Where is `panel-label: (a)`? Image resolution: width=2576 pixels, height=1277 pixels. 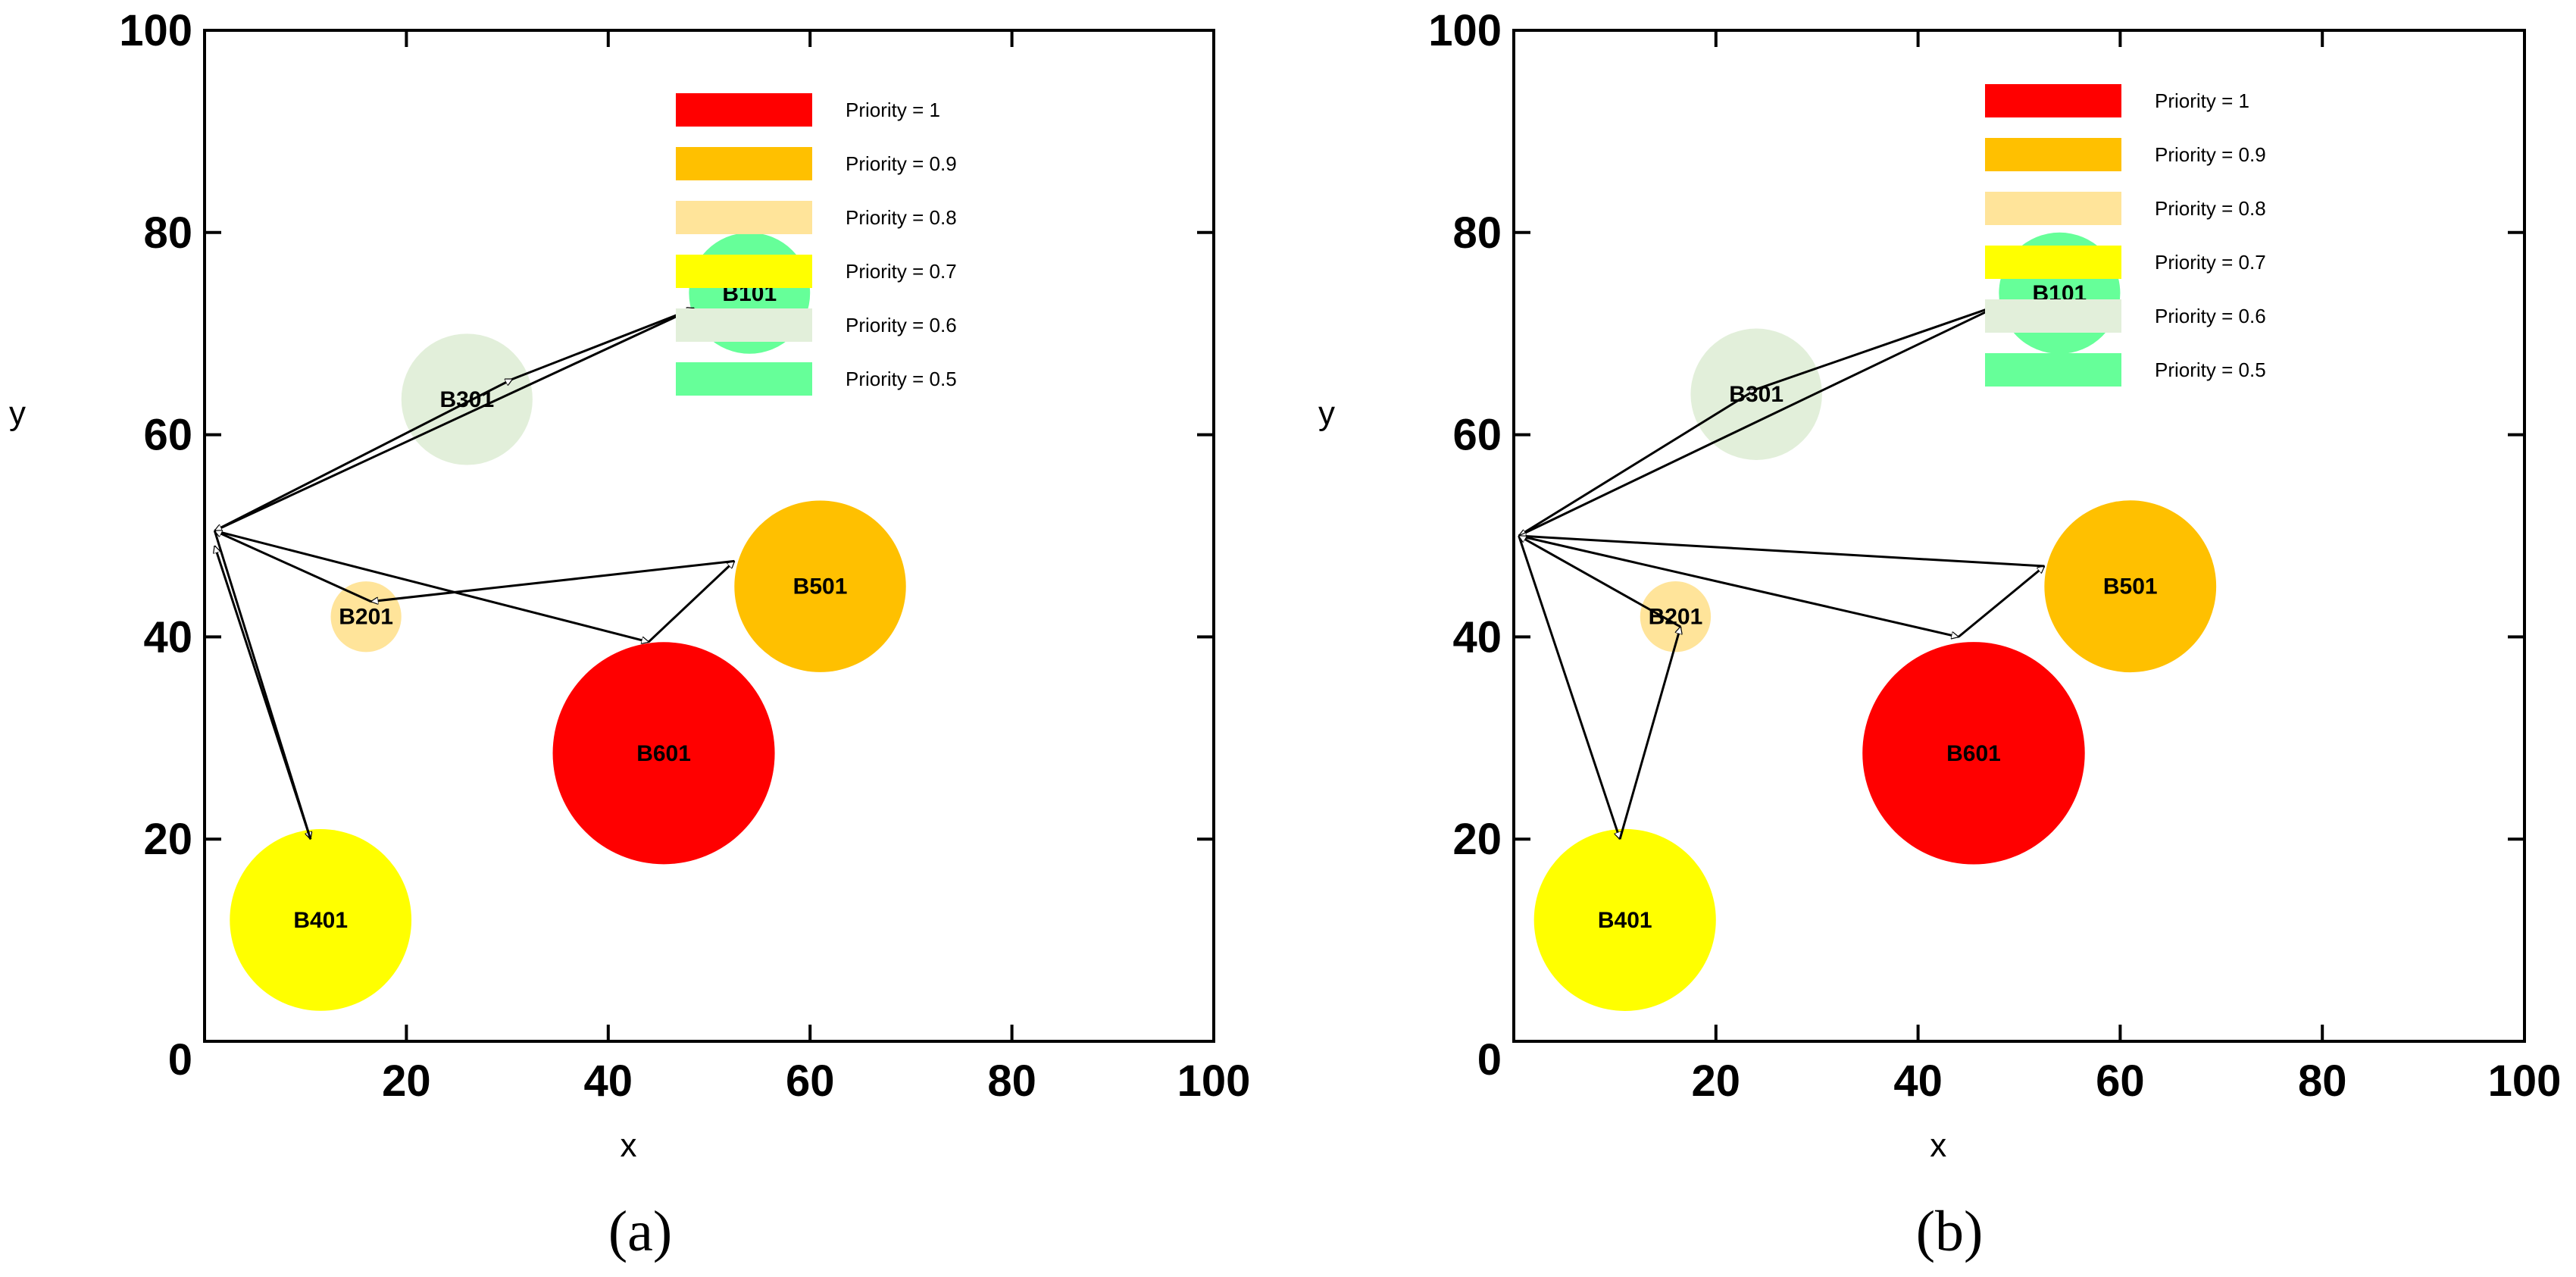
panel-label: (a) is located at coordinates (640, 1231).